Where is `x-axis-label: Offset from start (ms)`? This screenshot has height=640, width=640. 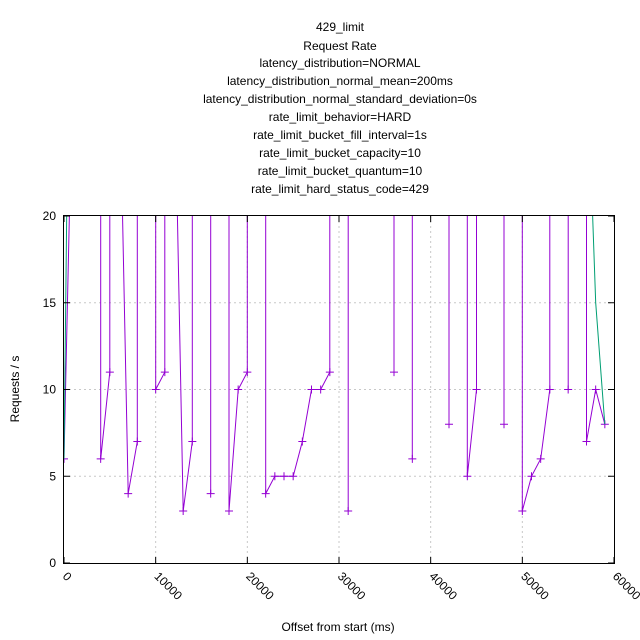
x-axis-label: Offset from start (ms) is located at coordinates (337, 627).